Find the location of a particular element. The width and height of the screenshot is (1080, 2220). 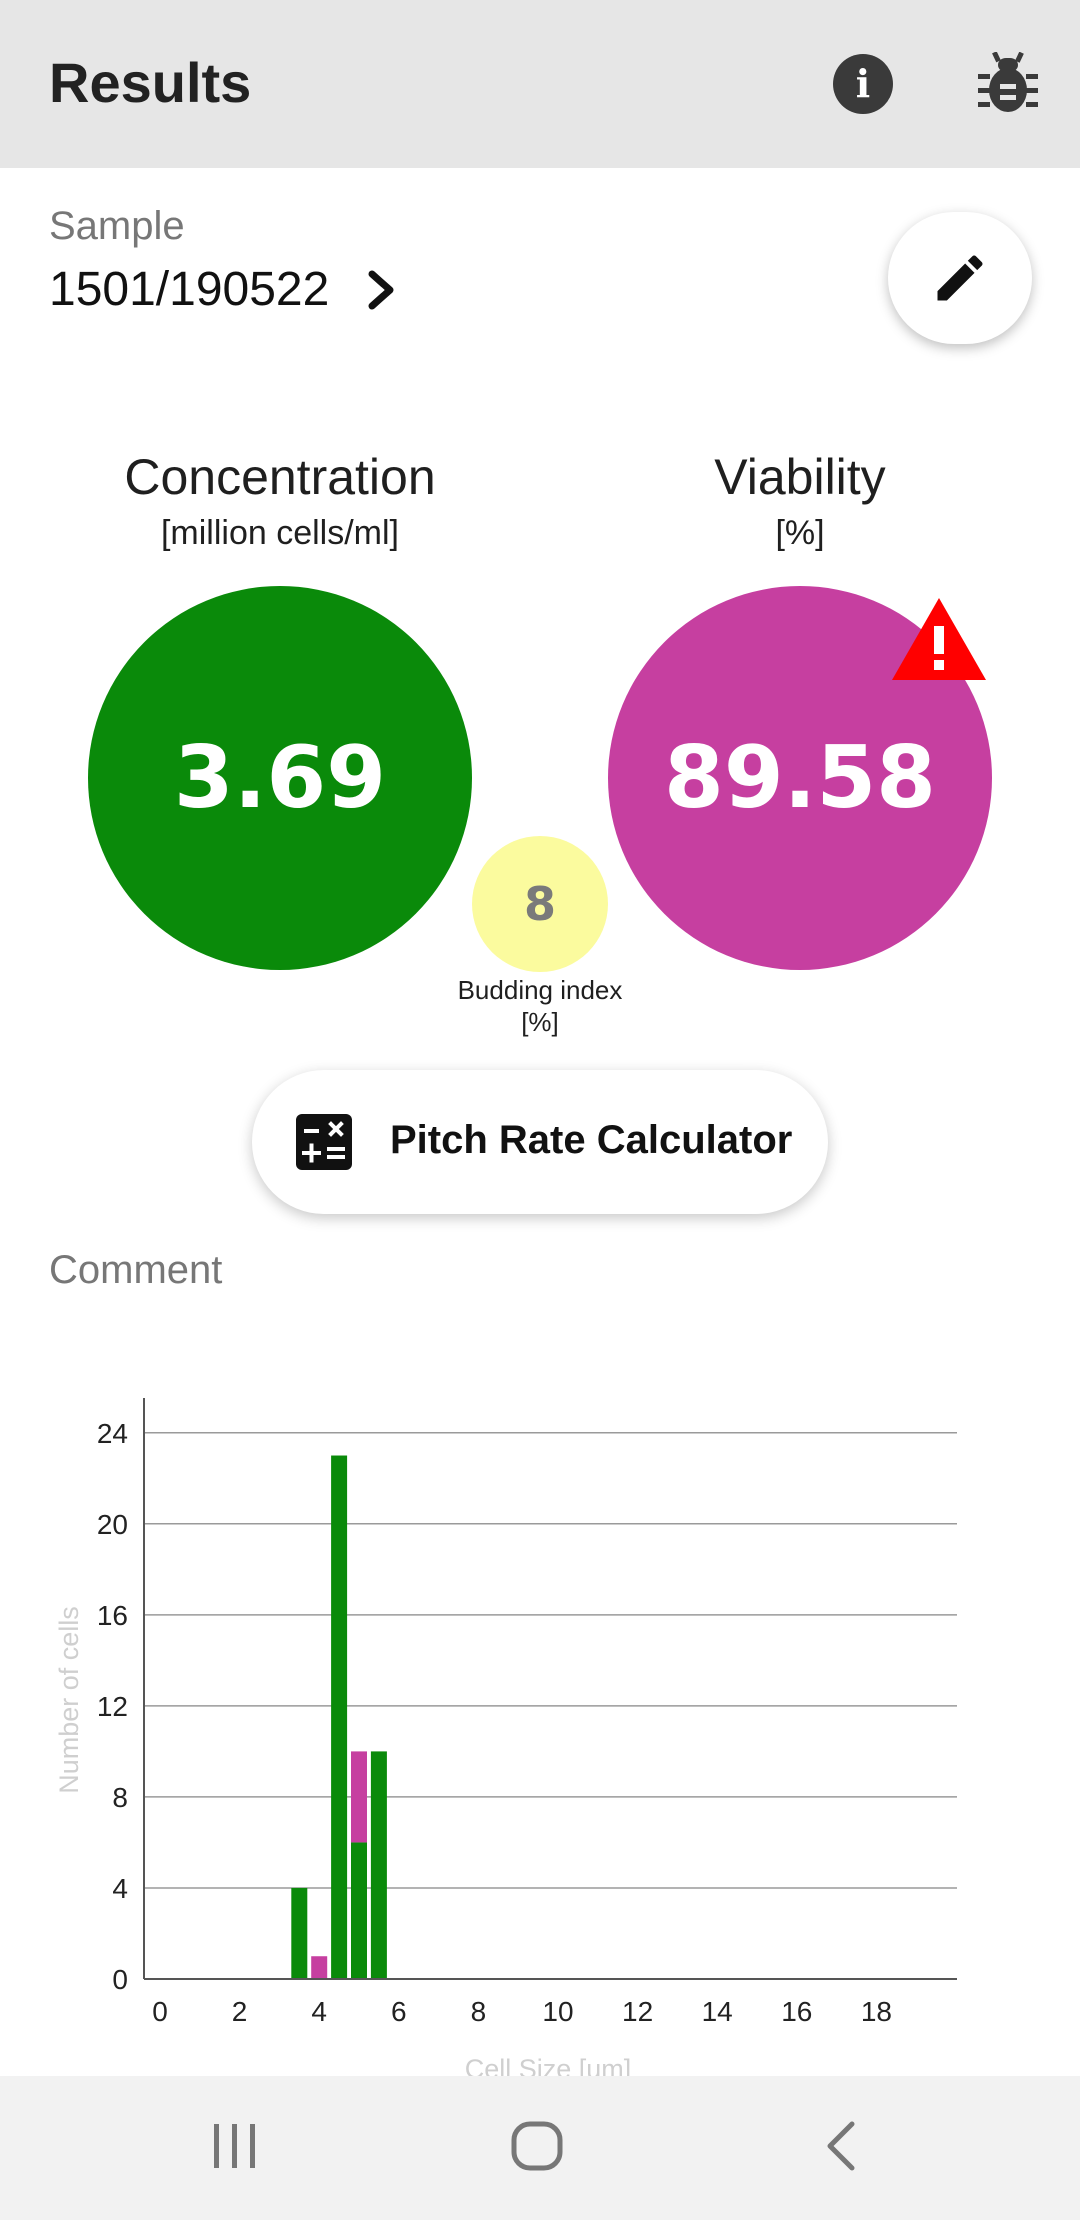

concentration-circle: 3.69 is located at coordinates (280, 778).